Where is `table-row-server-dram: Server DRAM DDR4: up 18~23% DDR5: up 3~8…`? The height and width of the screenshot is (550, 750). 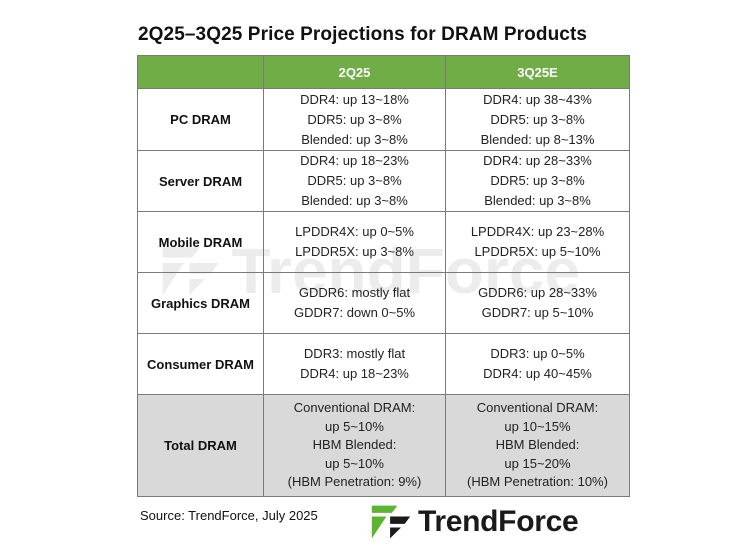 table-row-server-dram: Server DRAM DDR4: up 18~23% DDR5: up 3~8… is located at coordinates (383, 181).